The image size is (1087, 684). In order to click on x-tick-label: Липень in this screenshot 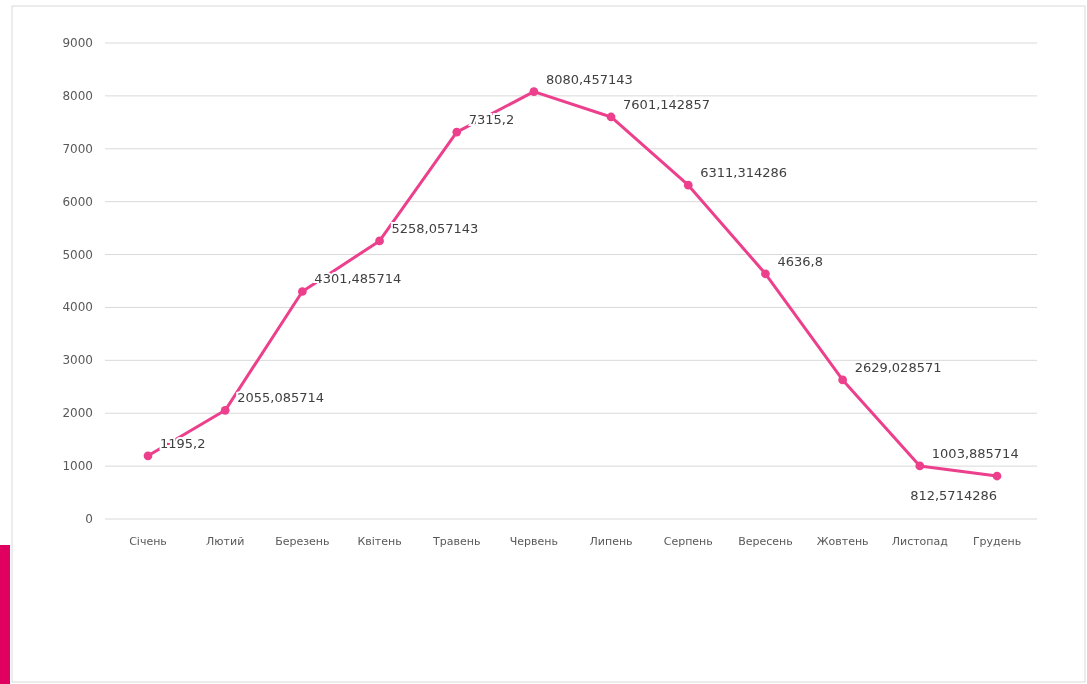, I will do `click(611, 541)`.